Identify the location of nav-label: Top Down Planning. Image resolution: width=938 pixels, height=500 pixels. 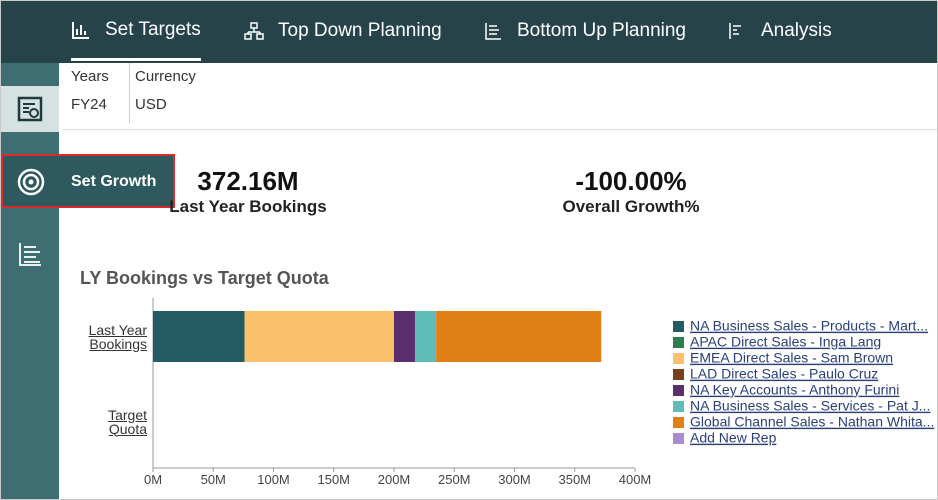
(360, 30).